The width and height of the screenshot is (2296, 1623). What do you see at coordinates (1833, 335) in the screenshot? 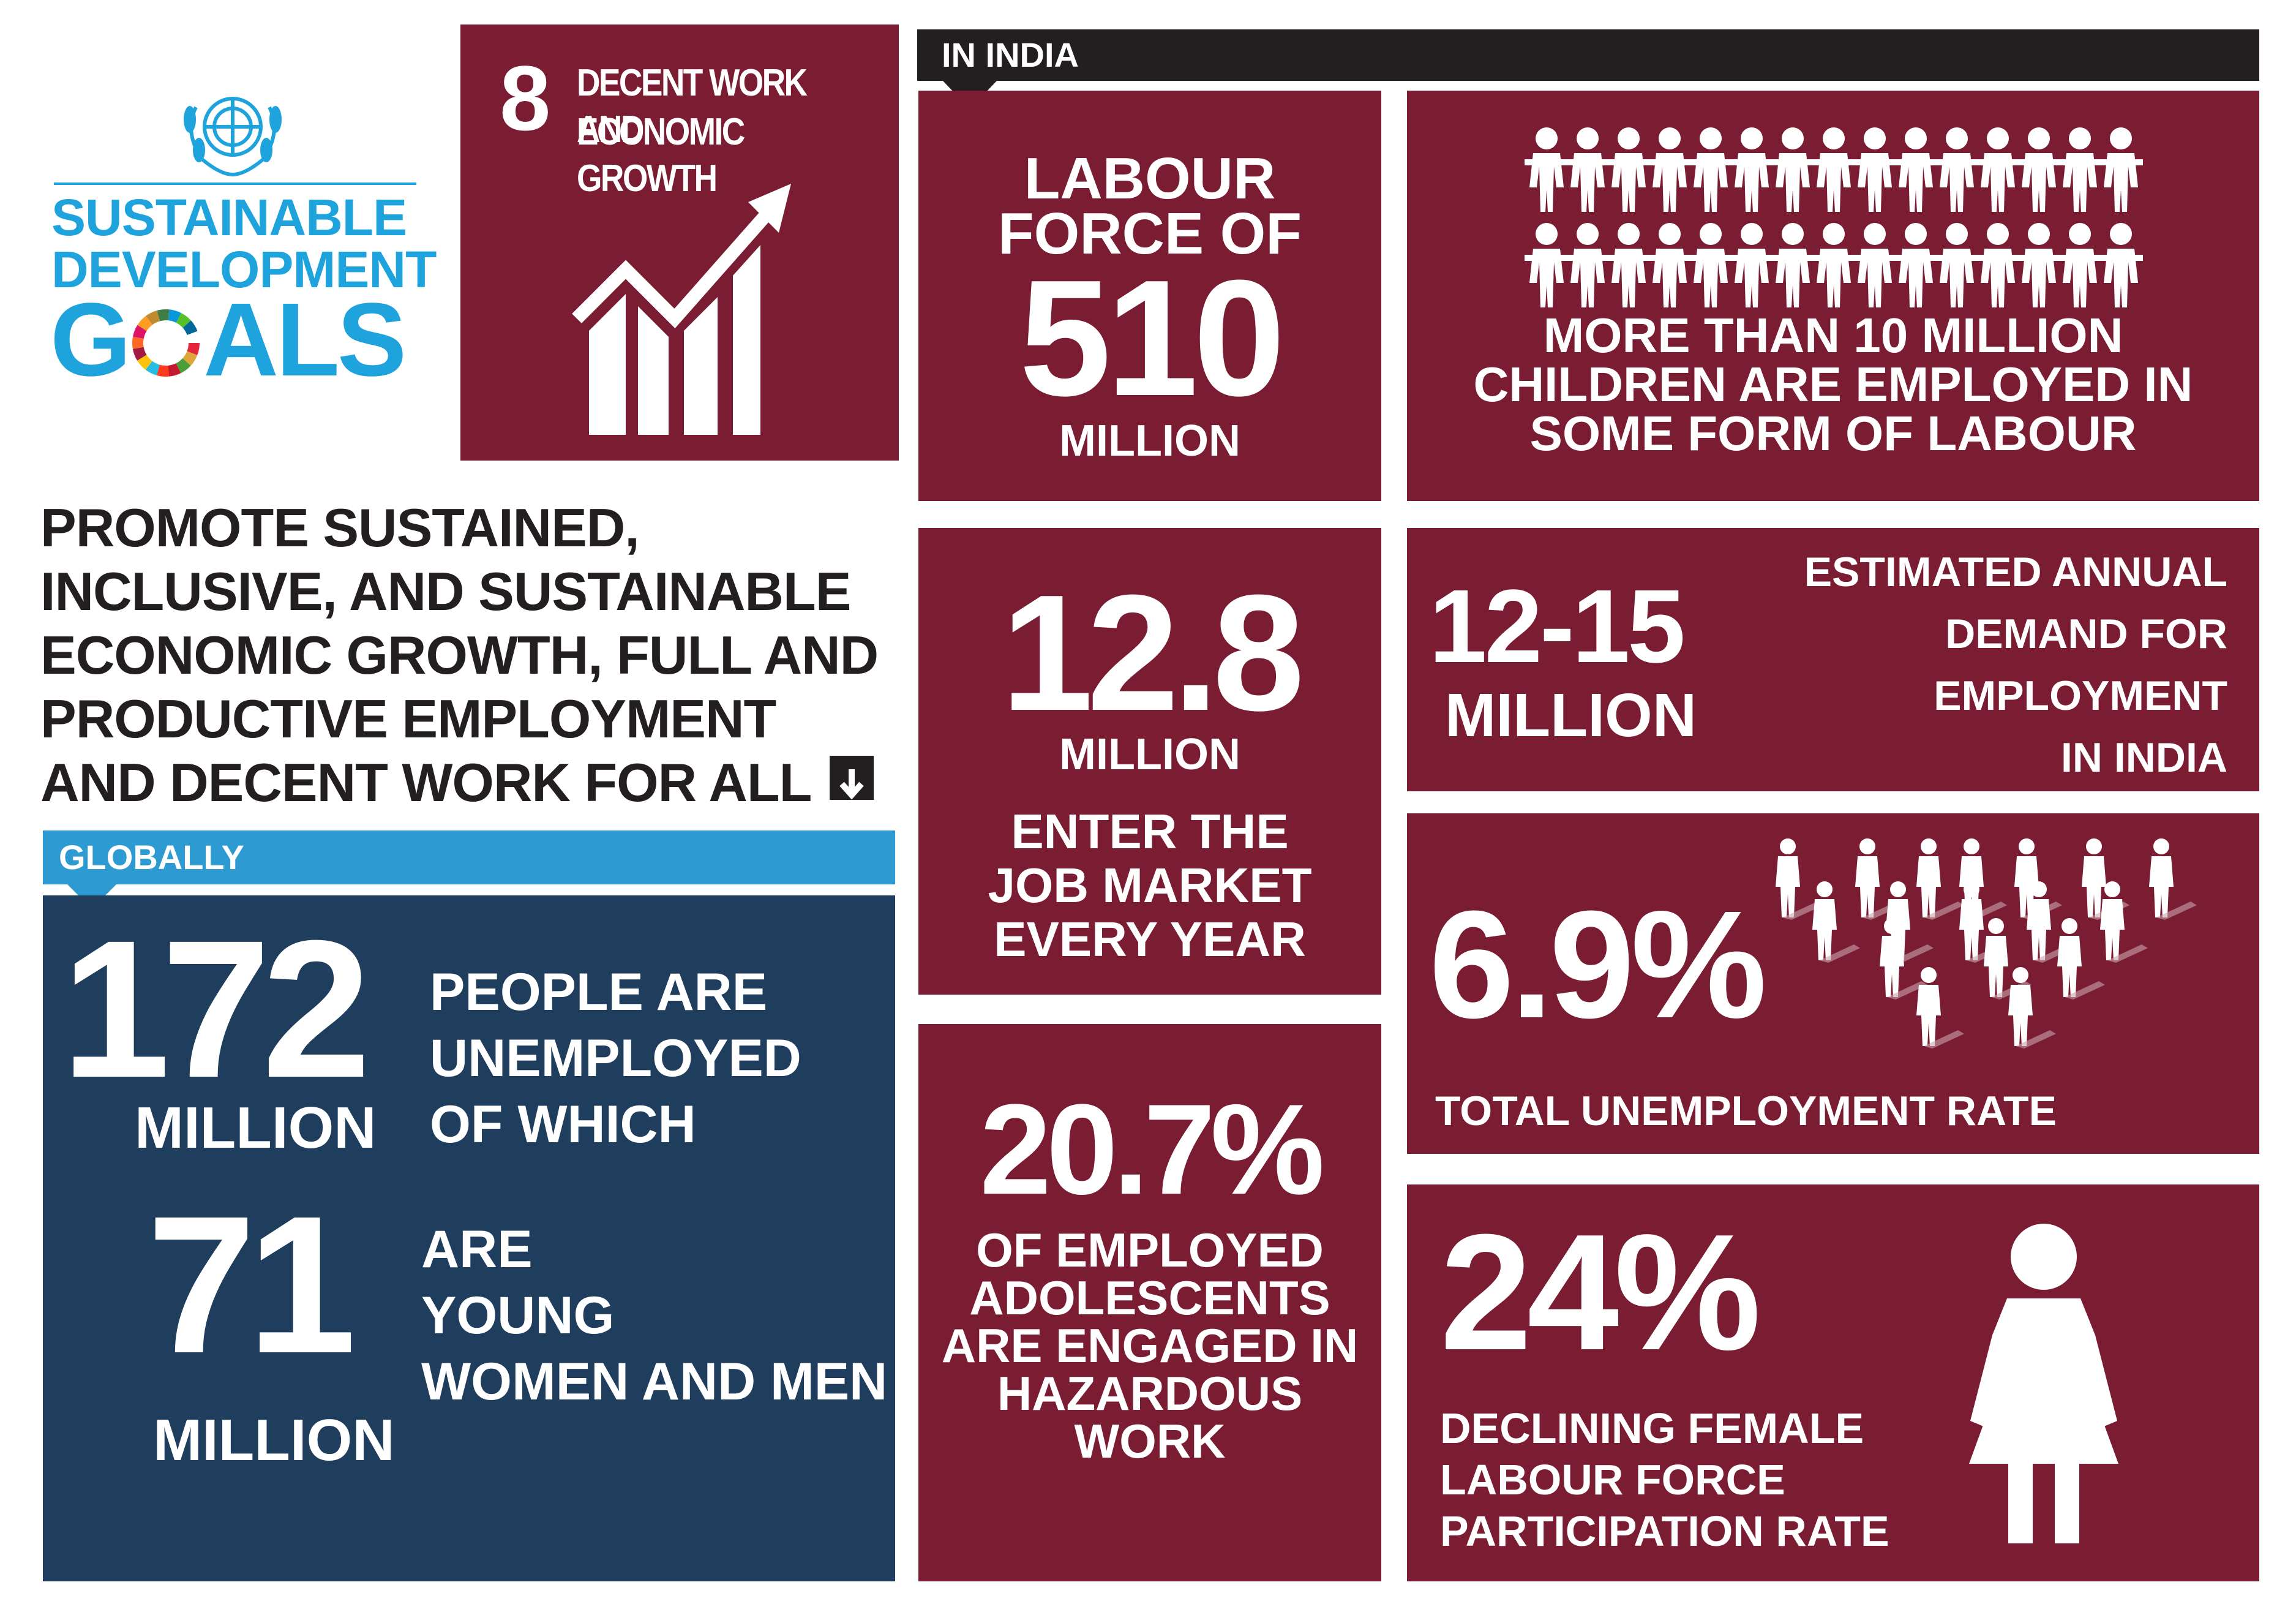
I see `children-text-1: MORE THAN 10 MILLION` at bounding box center [1833, 335].